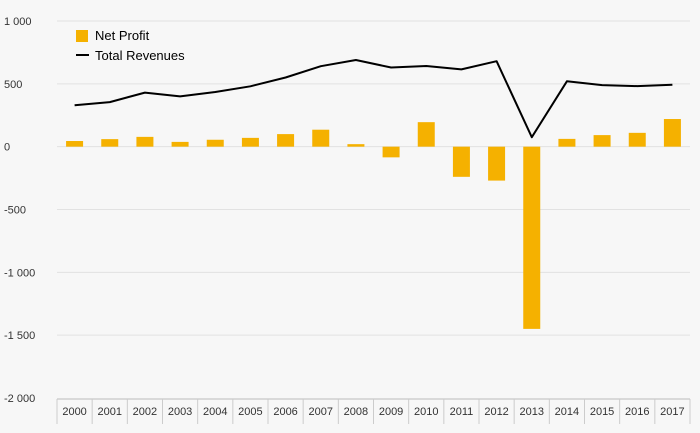  I want to click on y-axis-ticks: 1 000 500 0 -500 -1 000 -1 500 -2 000, so click(19, 210).